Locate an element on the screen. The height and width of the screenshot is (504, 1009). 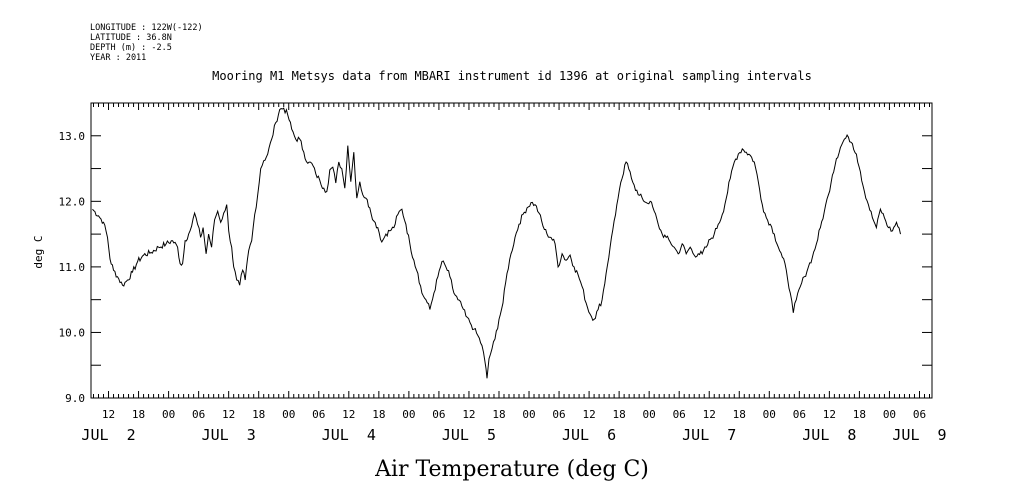
day-label: JUL 5 is located at coordinates (469, 435).